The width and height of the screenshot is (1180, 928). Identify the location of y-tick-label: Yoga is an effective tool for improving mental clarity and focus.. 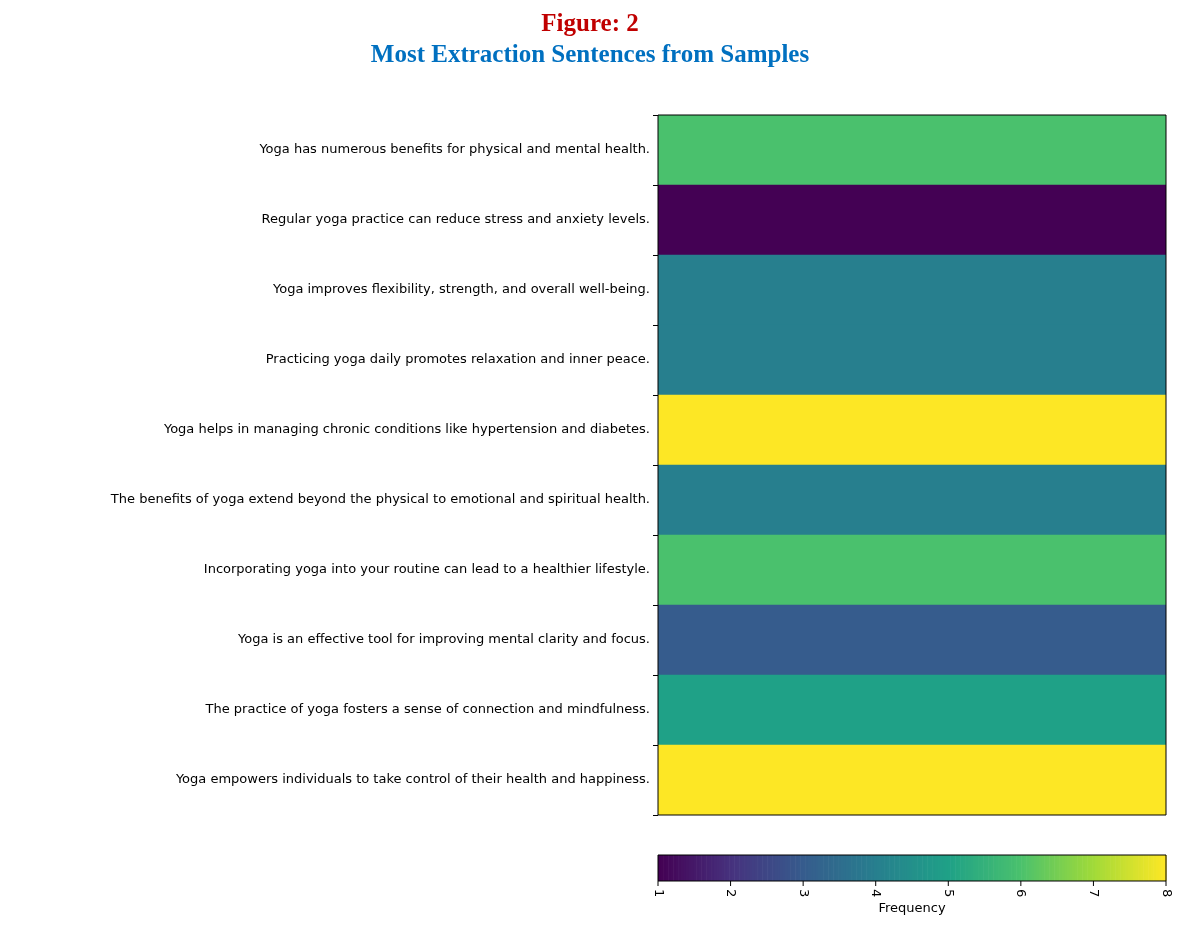
(443, 639).